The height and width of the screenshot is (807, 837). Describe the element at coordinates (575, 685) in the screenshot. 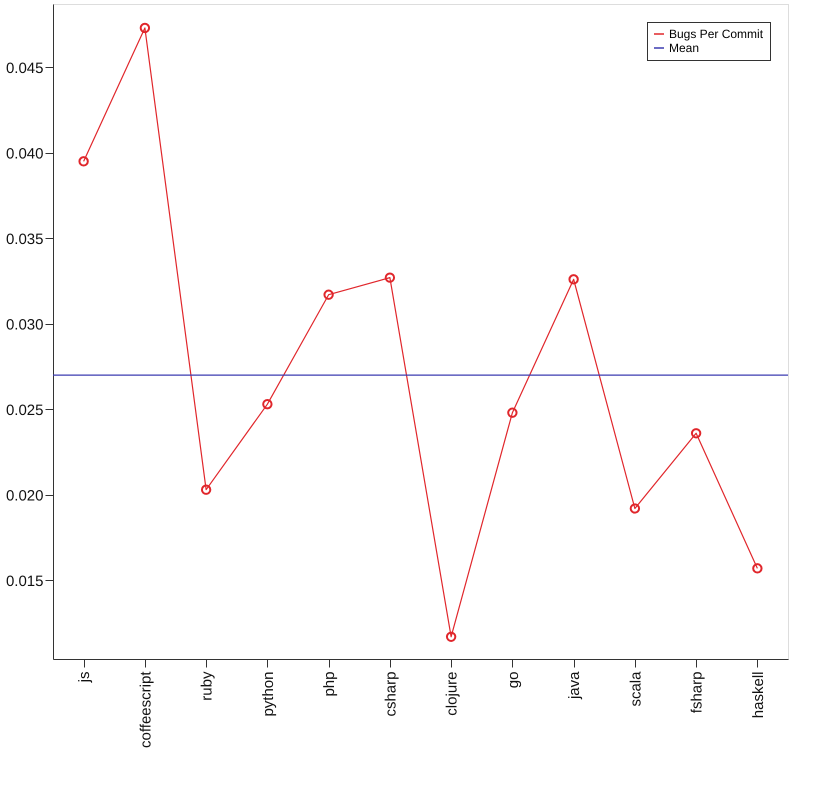

I see `x-tick-label: java` at that location.